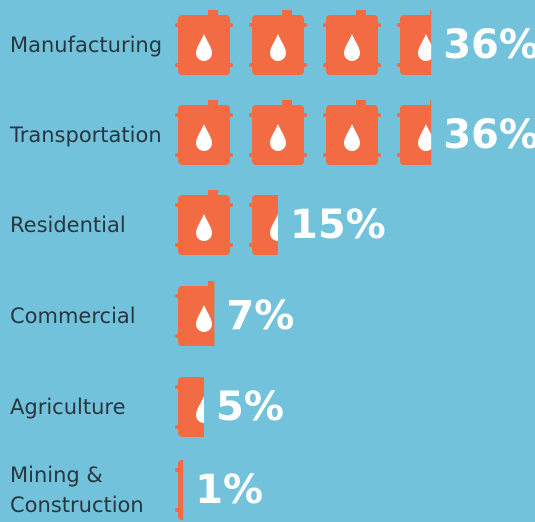 Image resolution: width=535 pixels, height=522 pixels. Describe the element at coordinates (68, 225) in the screenshot. I see `category-label: Residential` at that location.